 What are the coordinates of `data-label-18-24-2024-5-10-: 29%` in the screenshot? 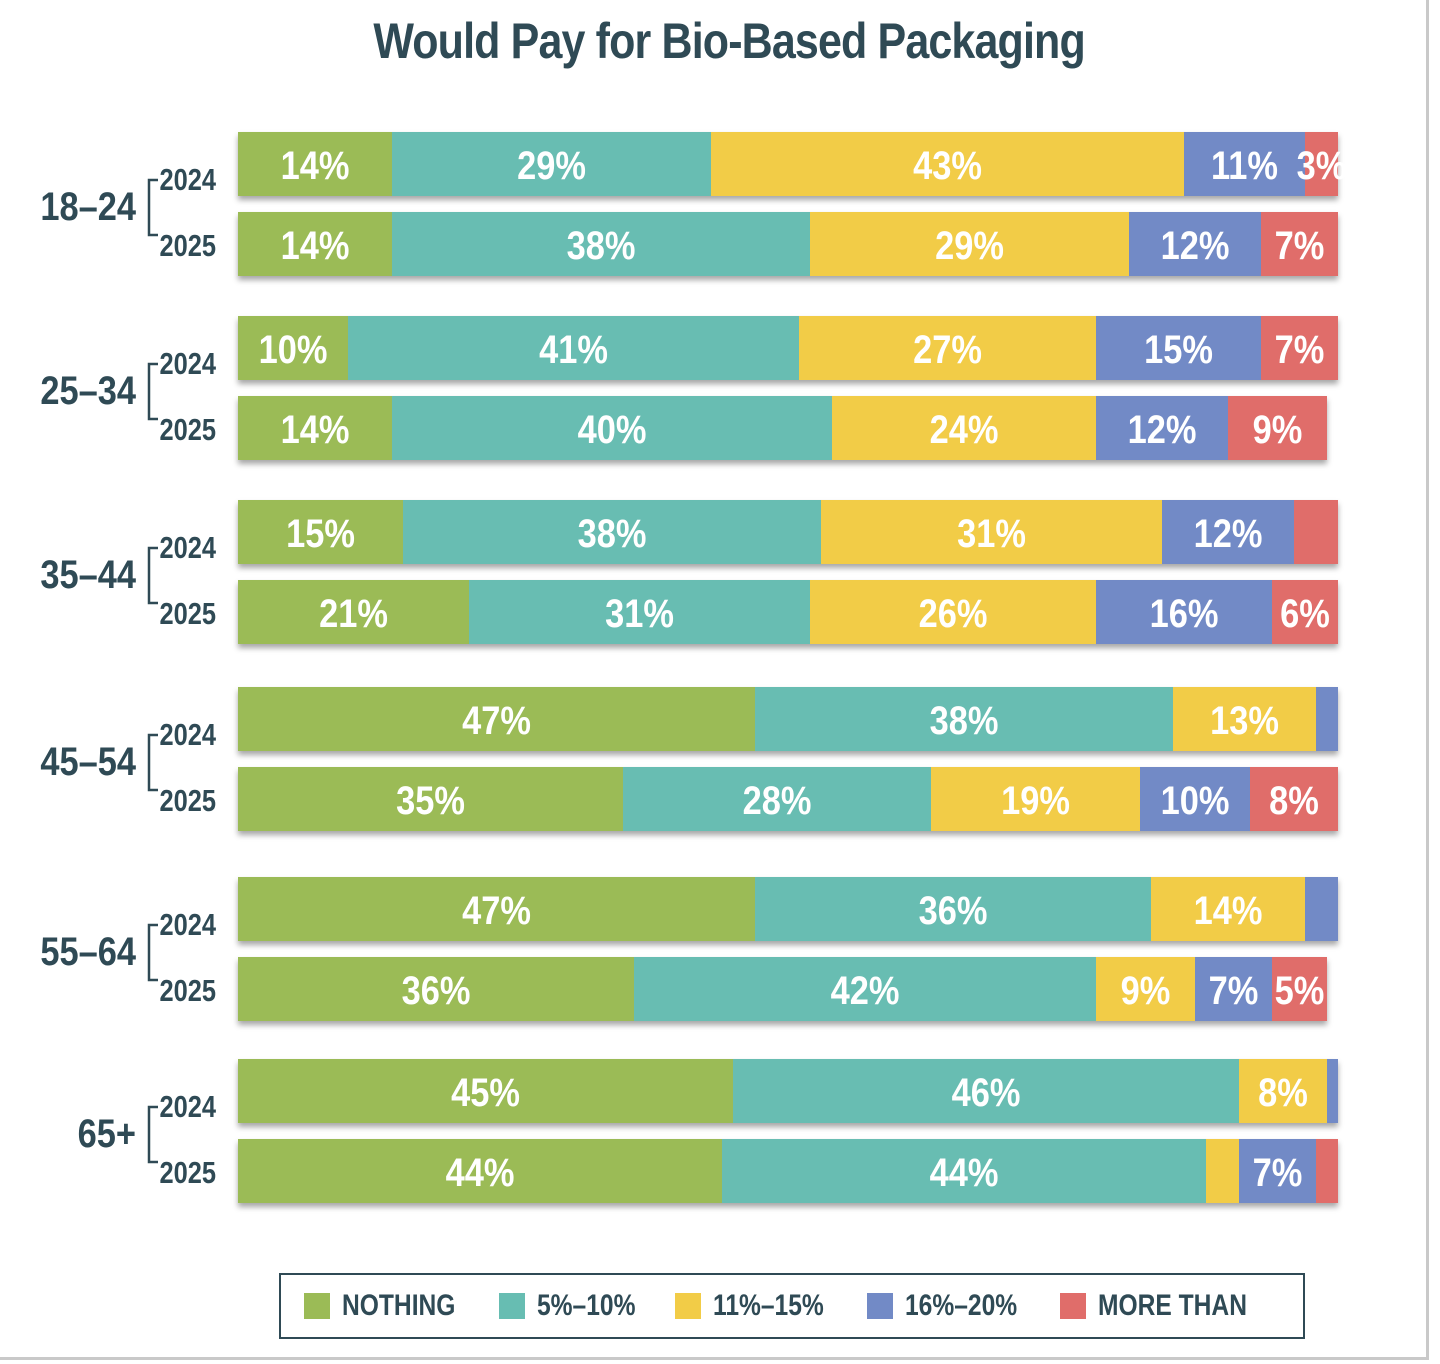 It's located at (551, 165).